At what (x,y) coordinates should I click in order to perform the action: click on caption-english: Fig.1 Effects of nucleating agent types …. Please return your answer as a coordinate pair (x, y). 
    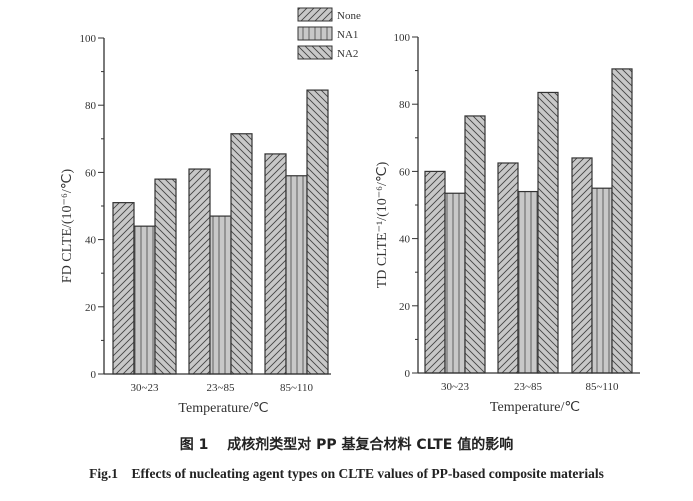
    Looking at the image, I should click on (346, 473).